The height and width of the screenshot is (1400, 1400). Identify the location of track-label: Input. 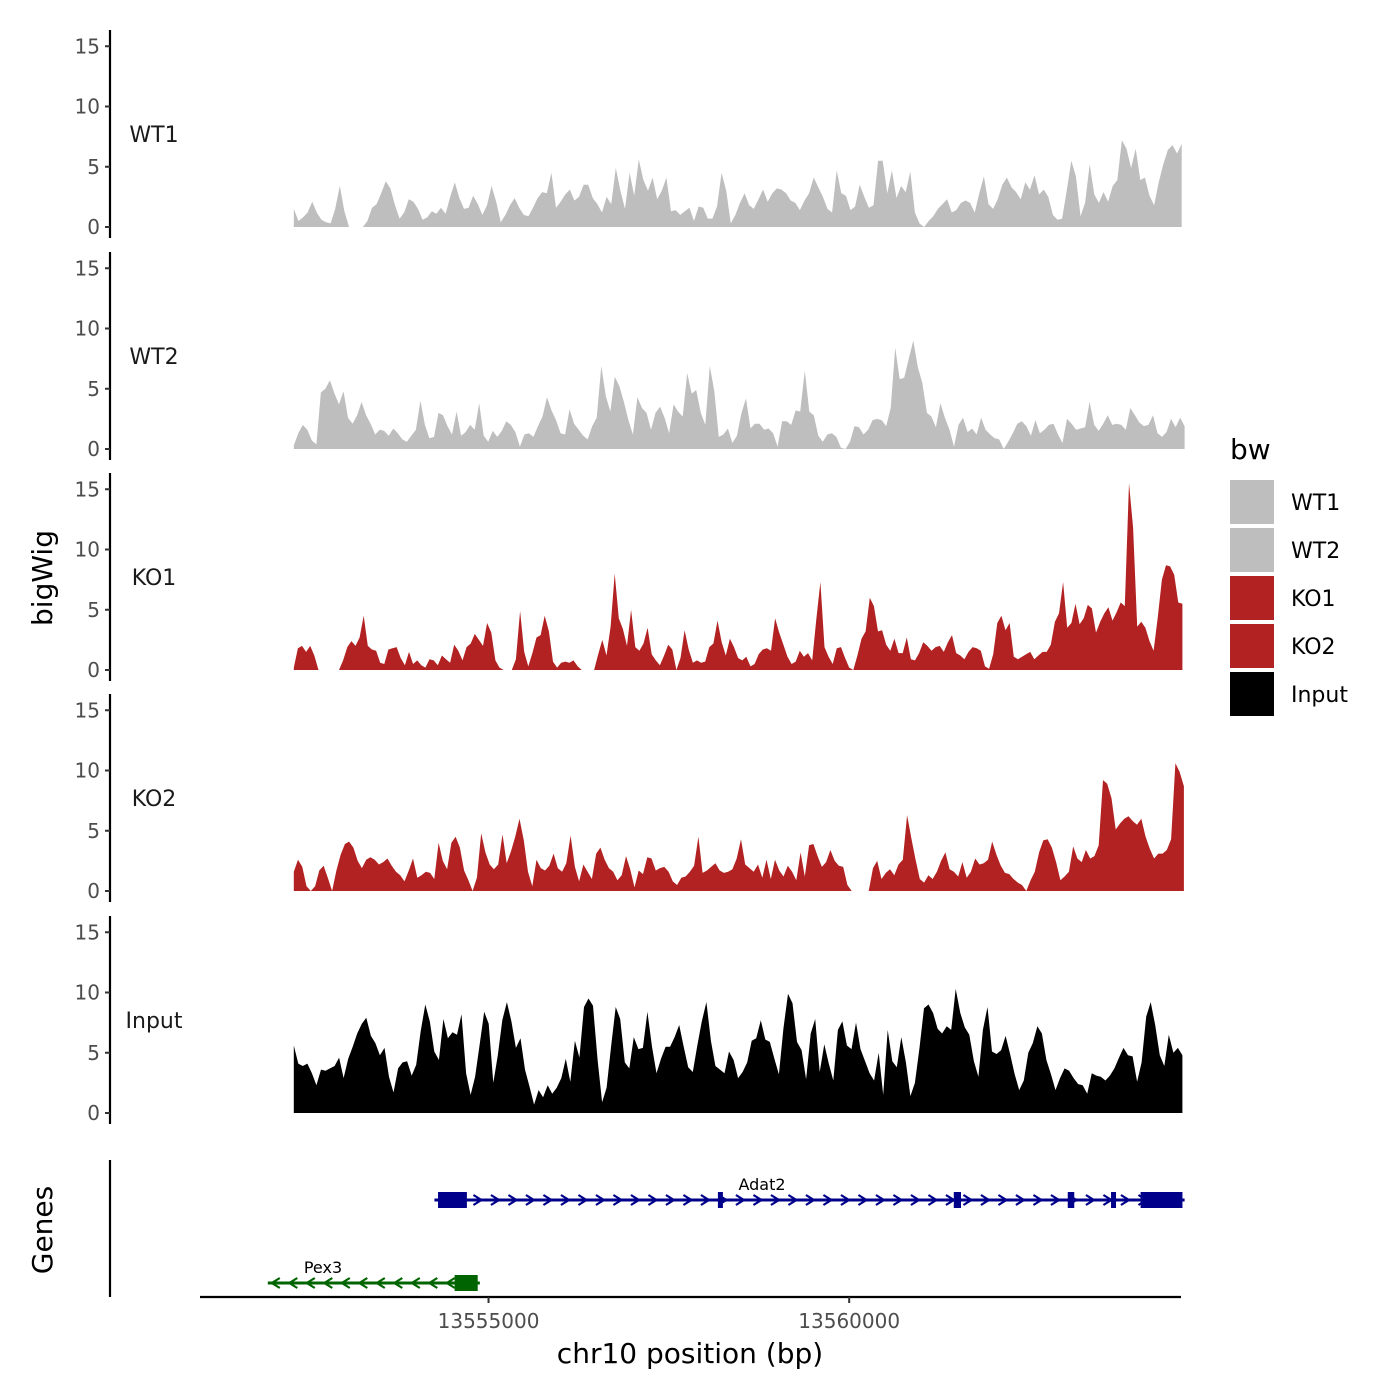
(154, 1021).